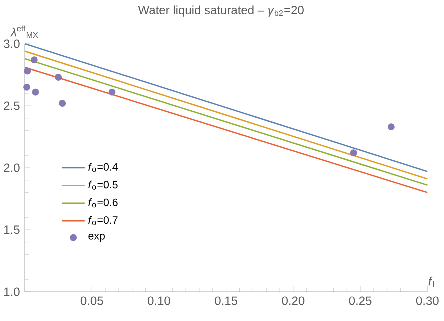 This screenshot has width=444, height=321. Describe the element at coordinates (360, 301) in the screenshot. I see `x-tick-label: 0.25` at that location.